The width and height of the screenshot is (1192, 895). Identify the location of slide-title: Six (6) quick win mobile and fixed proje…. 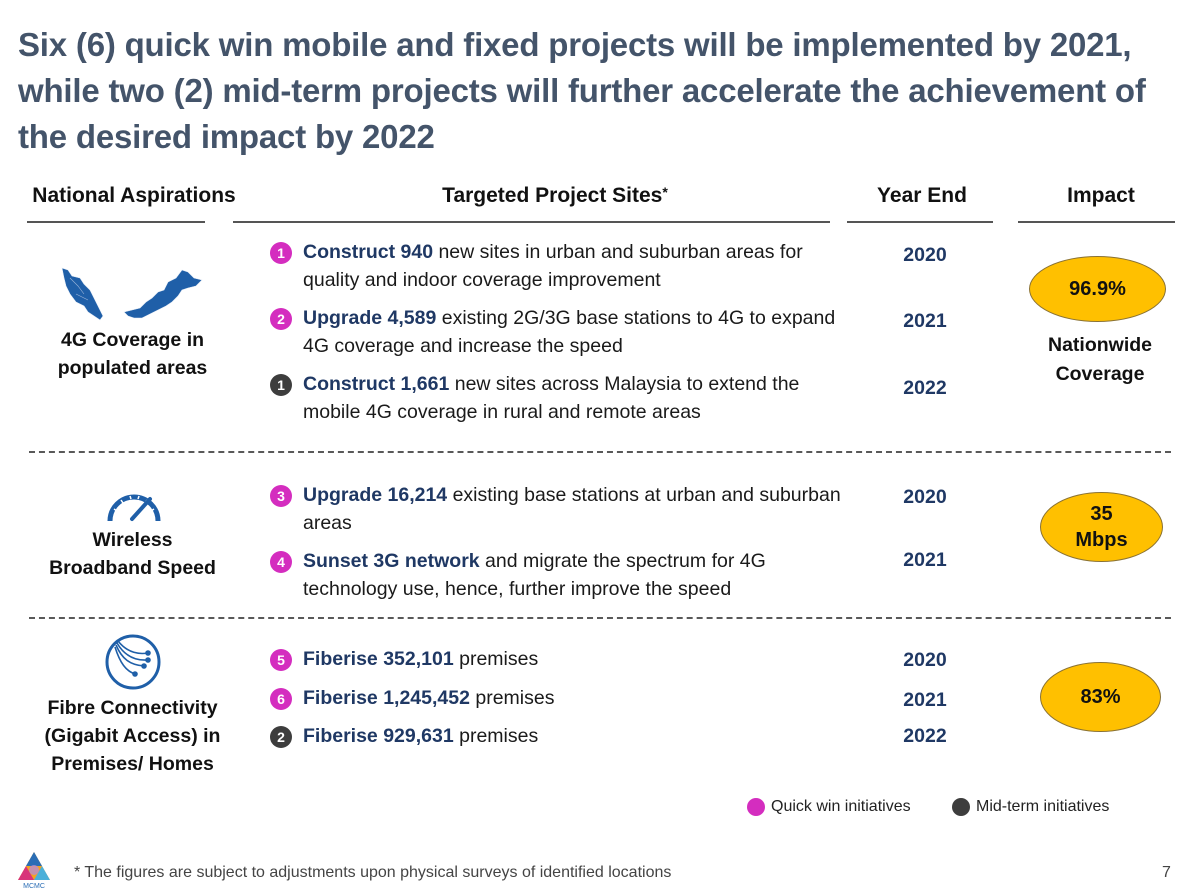
(582, 90).